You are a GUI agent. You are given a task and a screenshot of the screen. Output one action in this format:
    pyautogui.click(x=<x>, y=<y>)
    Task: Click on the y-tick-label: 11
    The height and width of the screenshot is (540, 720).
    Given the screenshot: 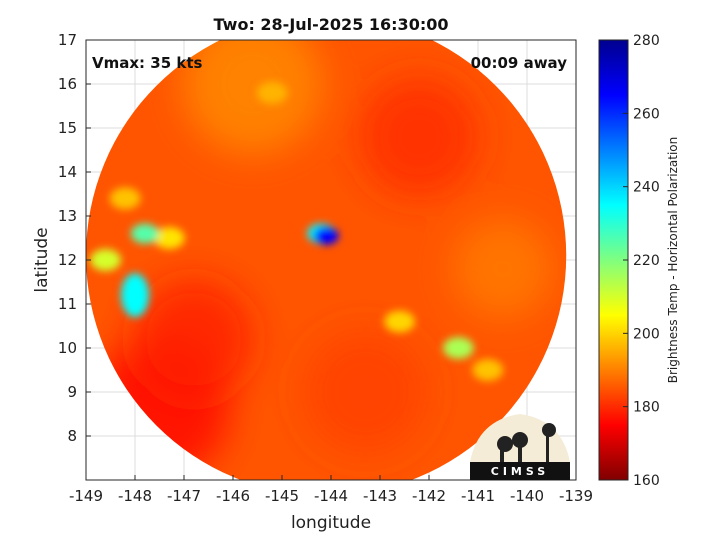 What is the action you would take?
    pyautogui.click(x=67, y=304)
    